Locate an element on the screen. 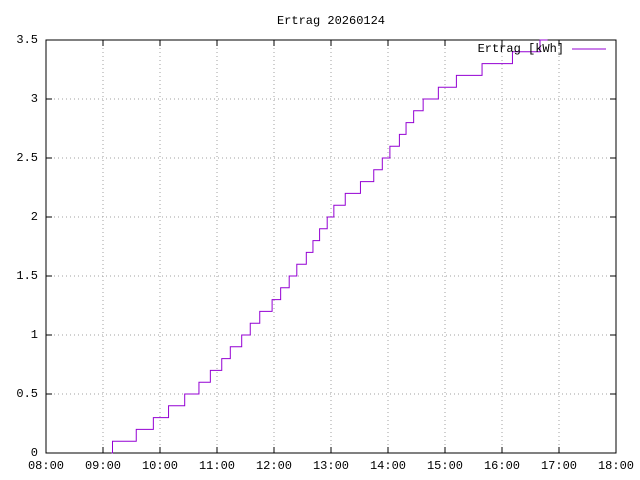 The height and width of the screenshot is (480, 640). y-tick-label: 0 is located at coordinates (34, 453).